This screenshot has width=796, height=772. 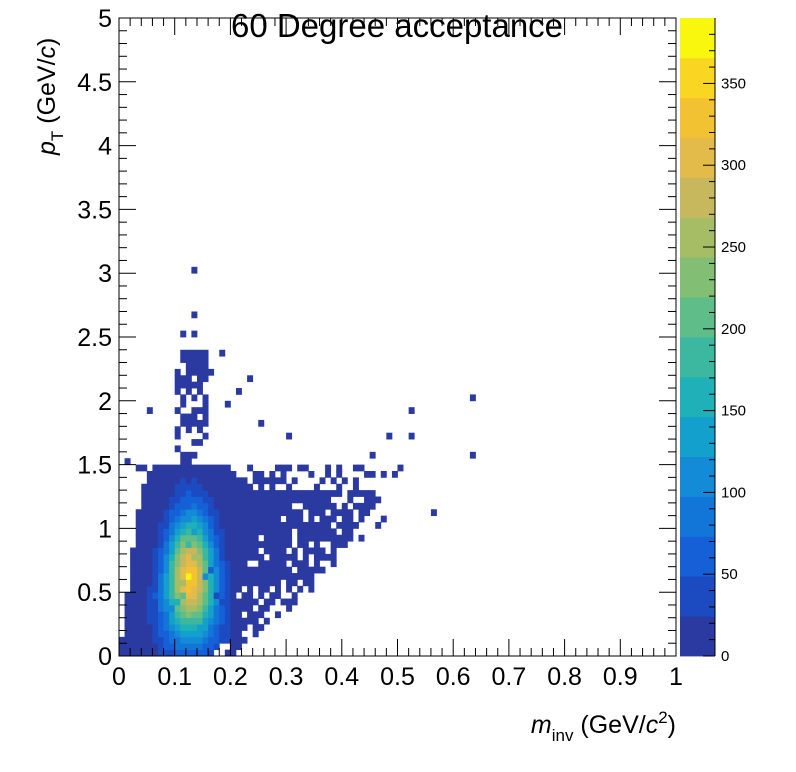 I want to click on x-tick-label: 0.2, so click(x=230, y=677).